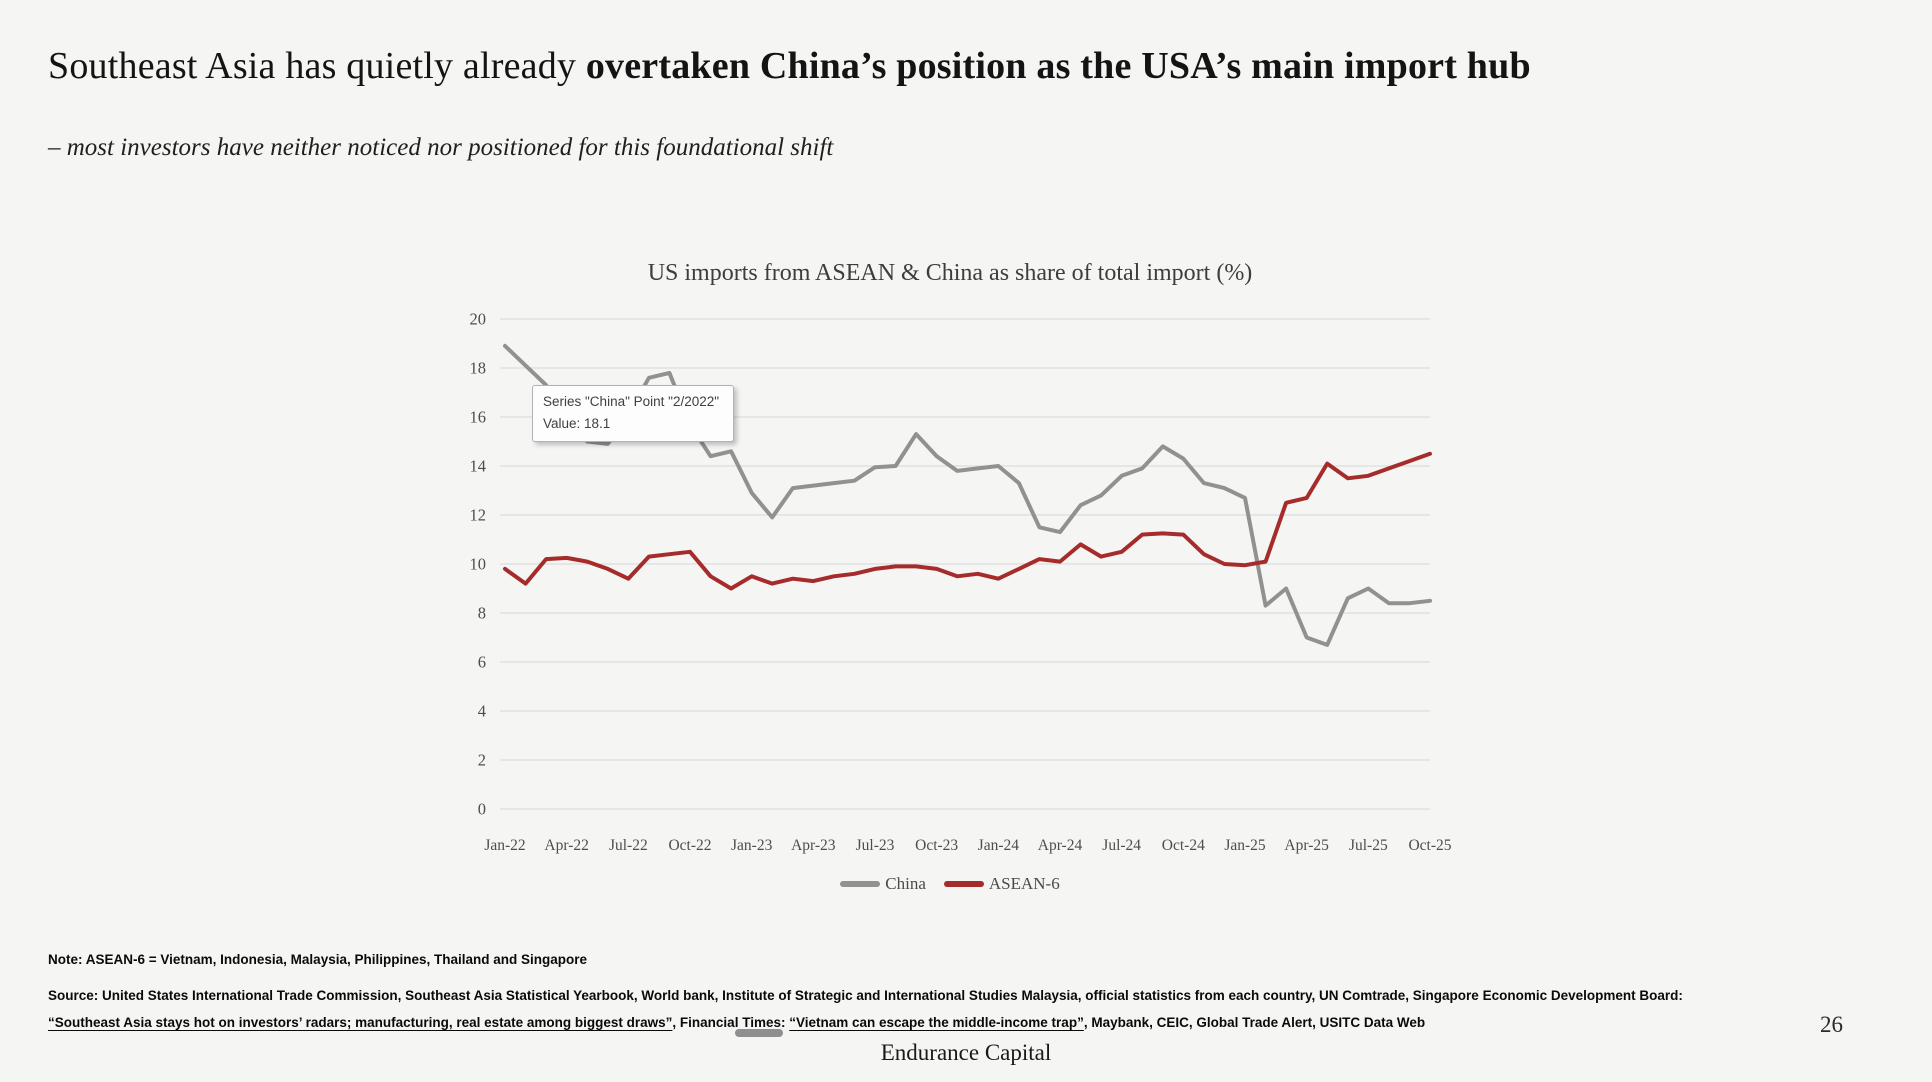  What do you see at coordinates (504, 845) in the screenshot?
I see `svg-text: Jan-22` at bounding box center [504, 845].